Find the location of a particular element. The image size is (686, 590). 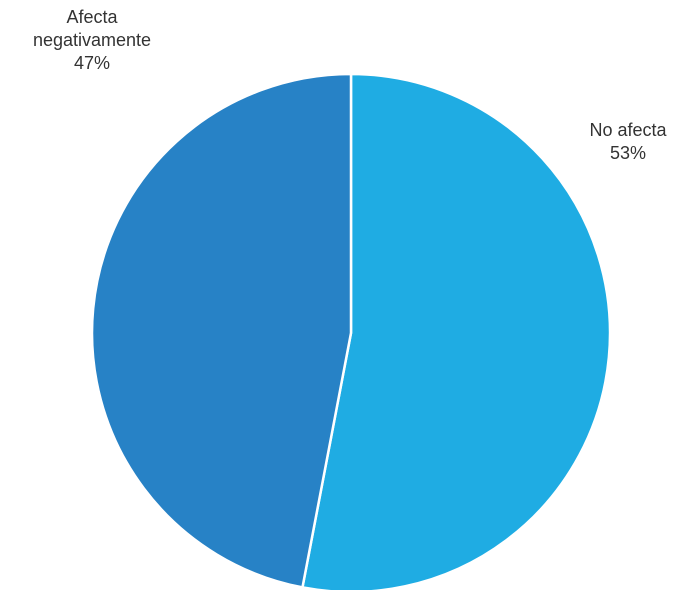

label-percent: 53% is located at coordinates (628, 153).